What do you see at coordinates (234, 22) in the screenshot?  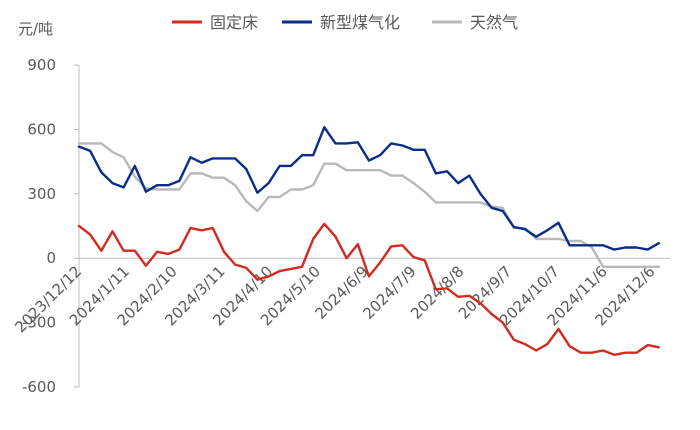 I see `legend-label: 固定床` at bounding box center [234, 22].